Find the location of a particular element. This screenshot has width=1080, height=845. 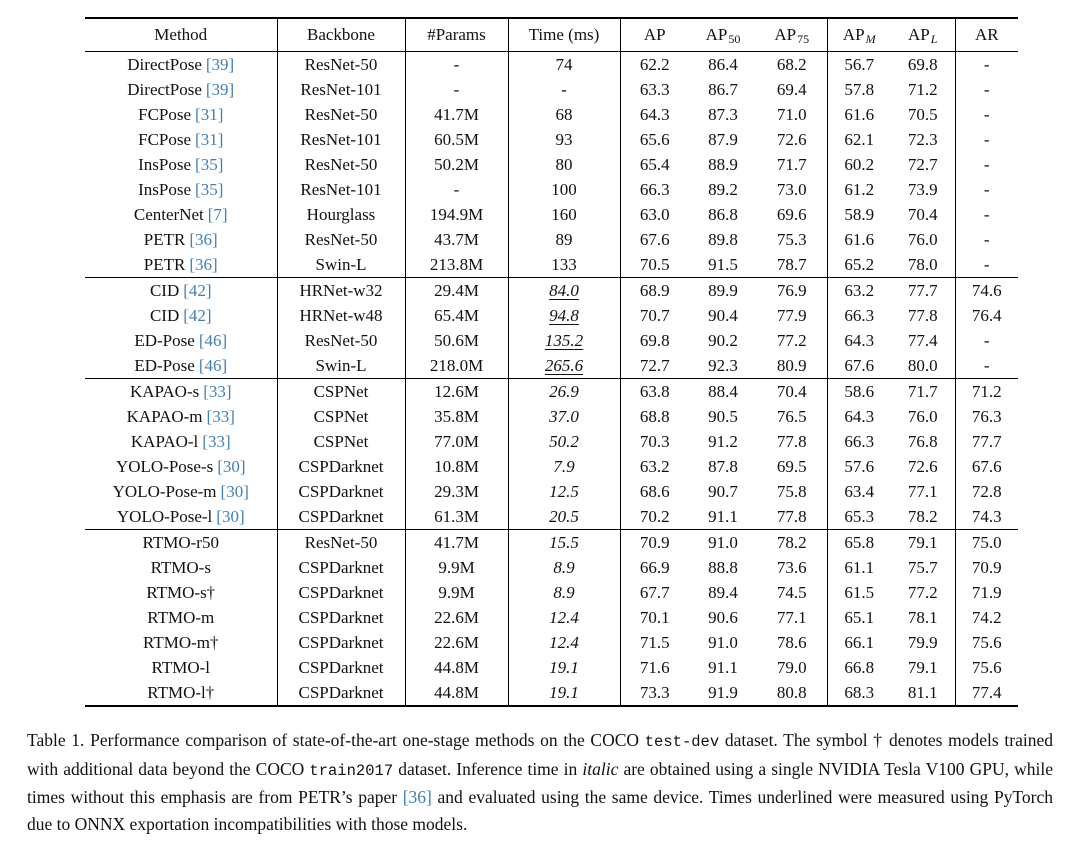

cell-ap75: 78.6 is located at coordinates (792, 642).